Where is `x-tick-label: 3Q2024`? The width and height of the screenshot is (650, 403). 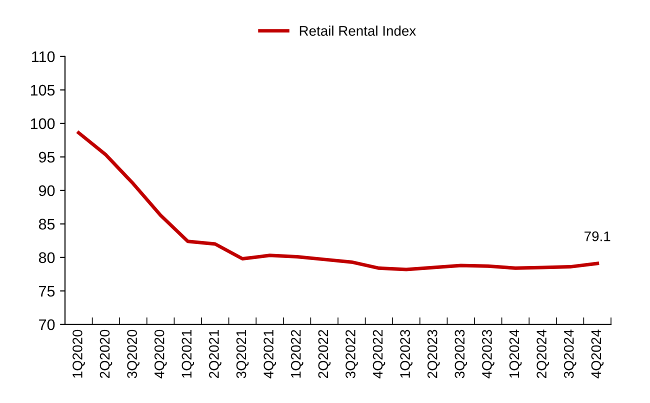
x-tick-label: 3Q2024 is located at coordinates (570, 354).